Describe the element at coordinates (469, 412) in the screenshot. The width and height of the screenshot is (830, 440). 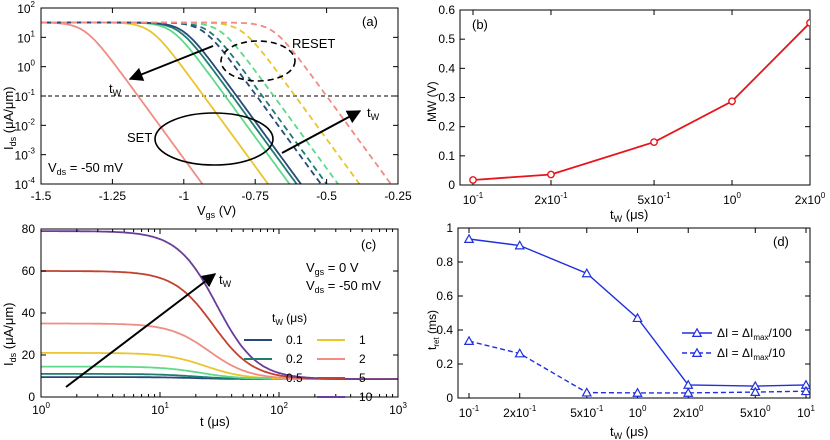
I see `d-xtick-label: 10⁻¹` at that location.